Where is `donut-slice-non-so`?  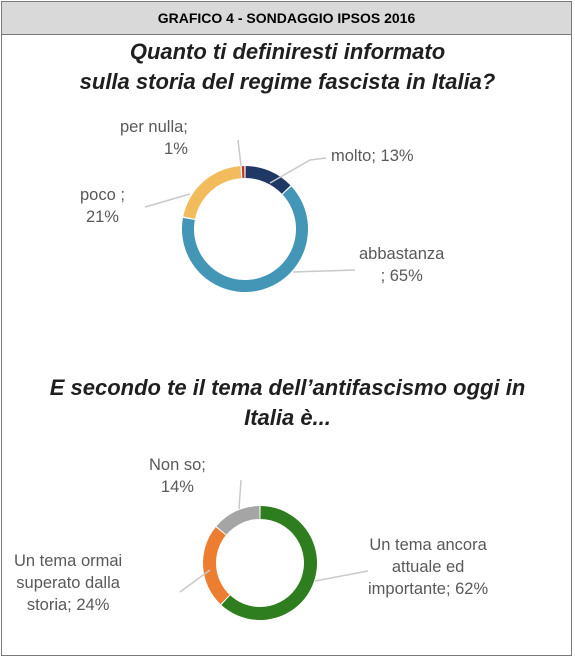
donut-slice-non-so is located at coordinates (238, 520).